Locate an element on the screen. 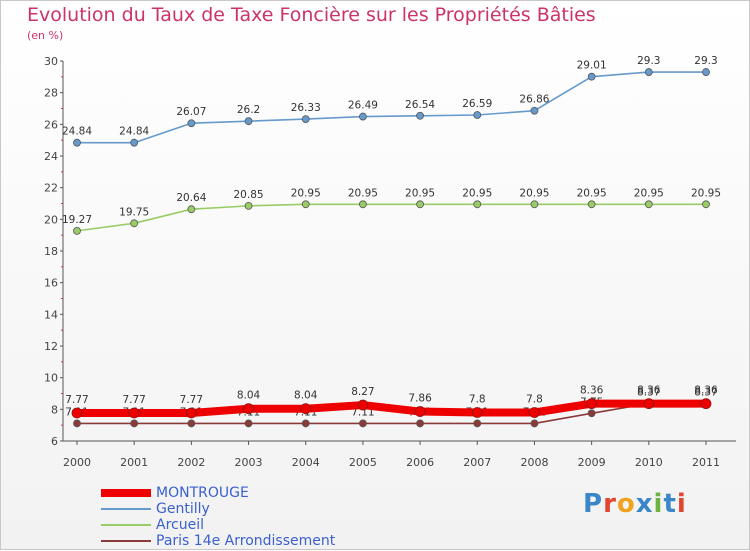  data-label: 26.2 is located at coordinates (248, 110).